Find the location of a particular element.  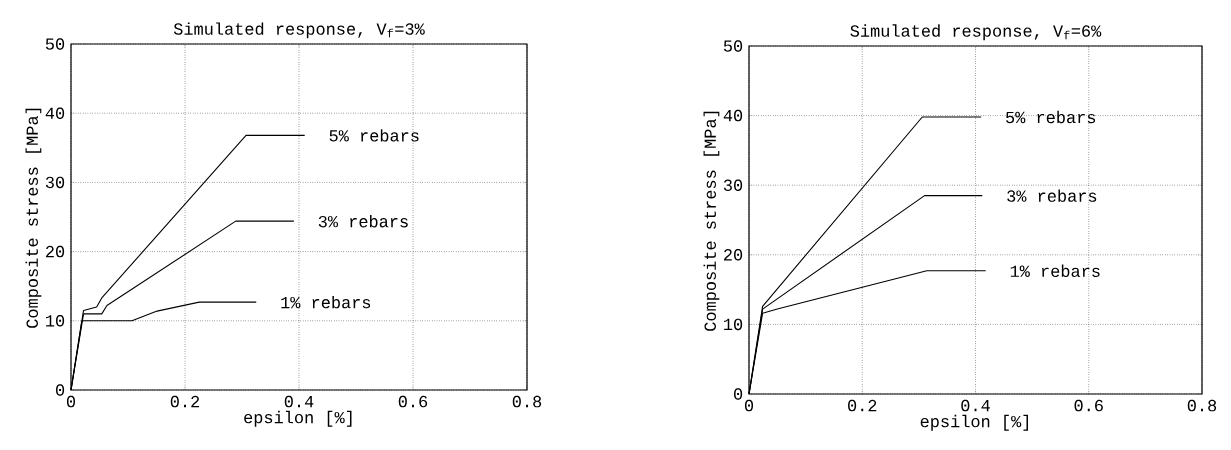

chart-title: Simulated response, V$_{f}$=6% is located at coordinates (976, 32).